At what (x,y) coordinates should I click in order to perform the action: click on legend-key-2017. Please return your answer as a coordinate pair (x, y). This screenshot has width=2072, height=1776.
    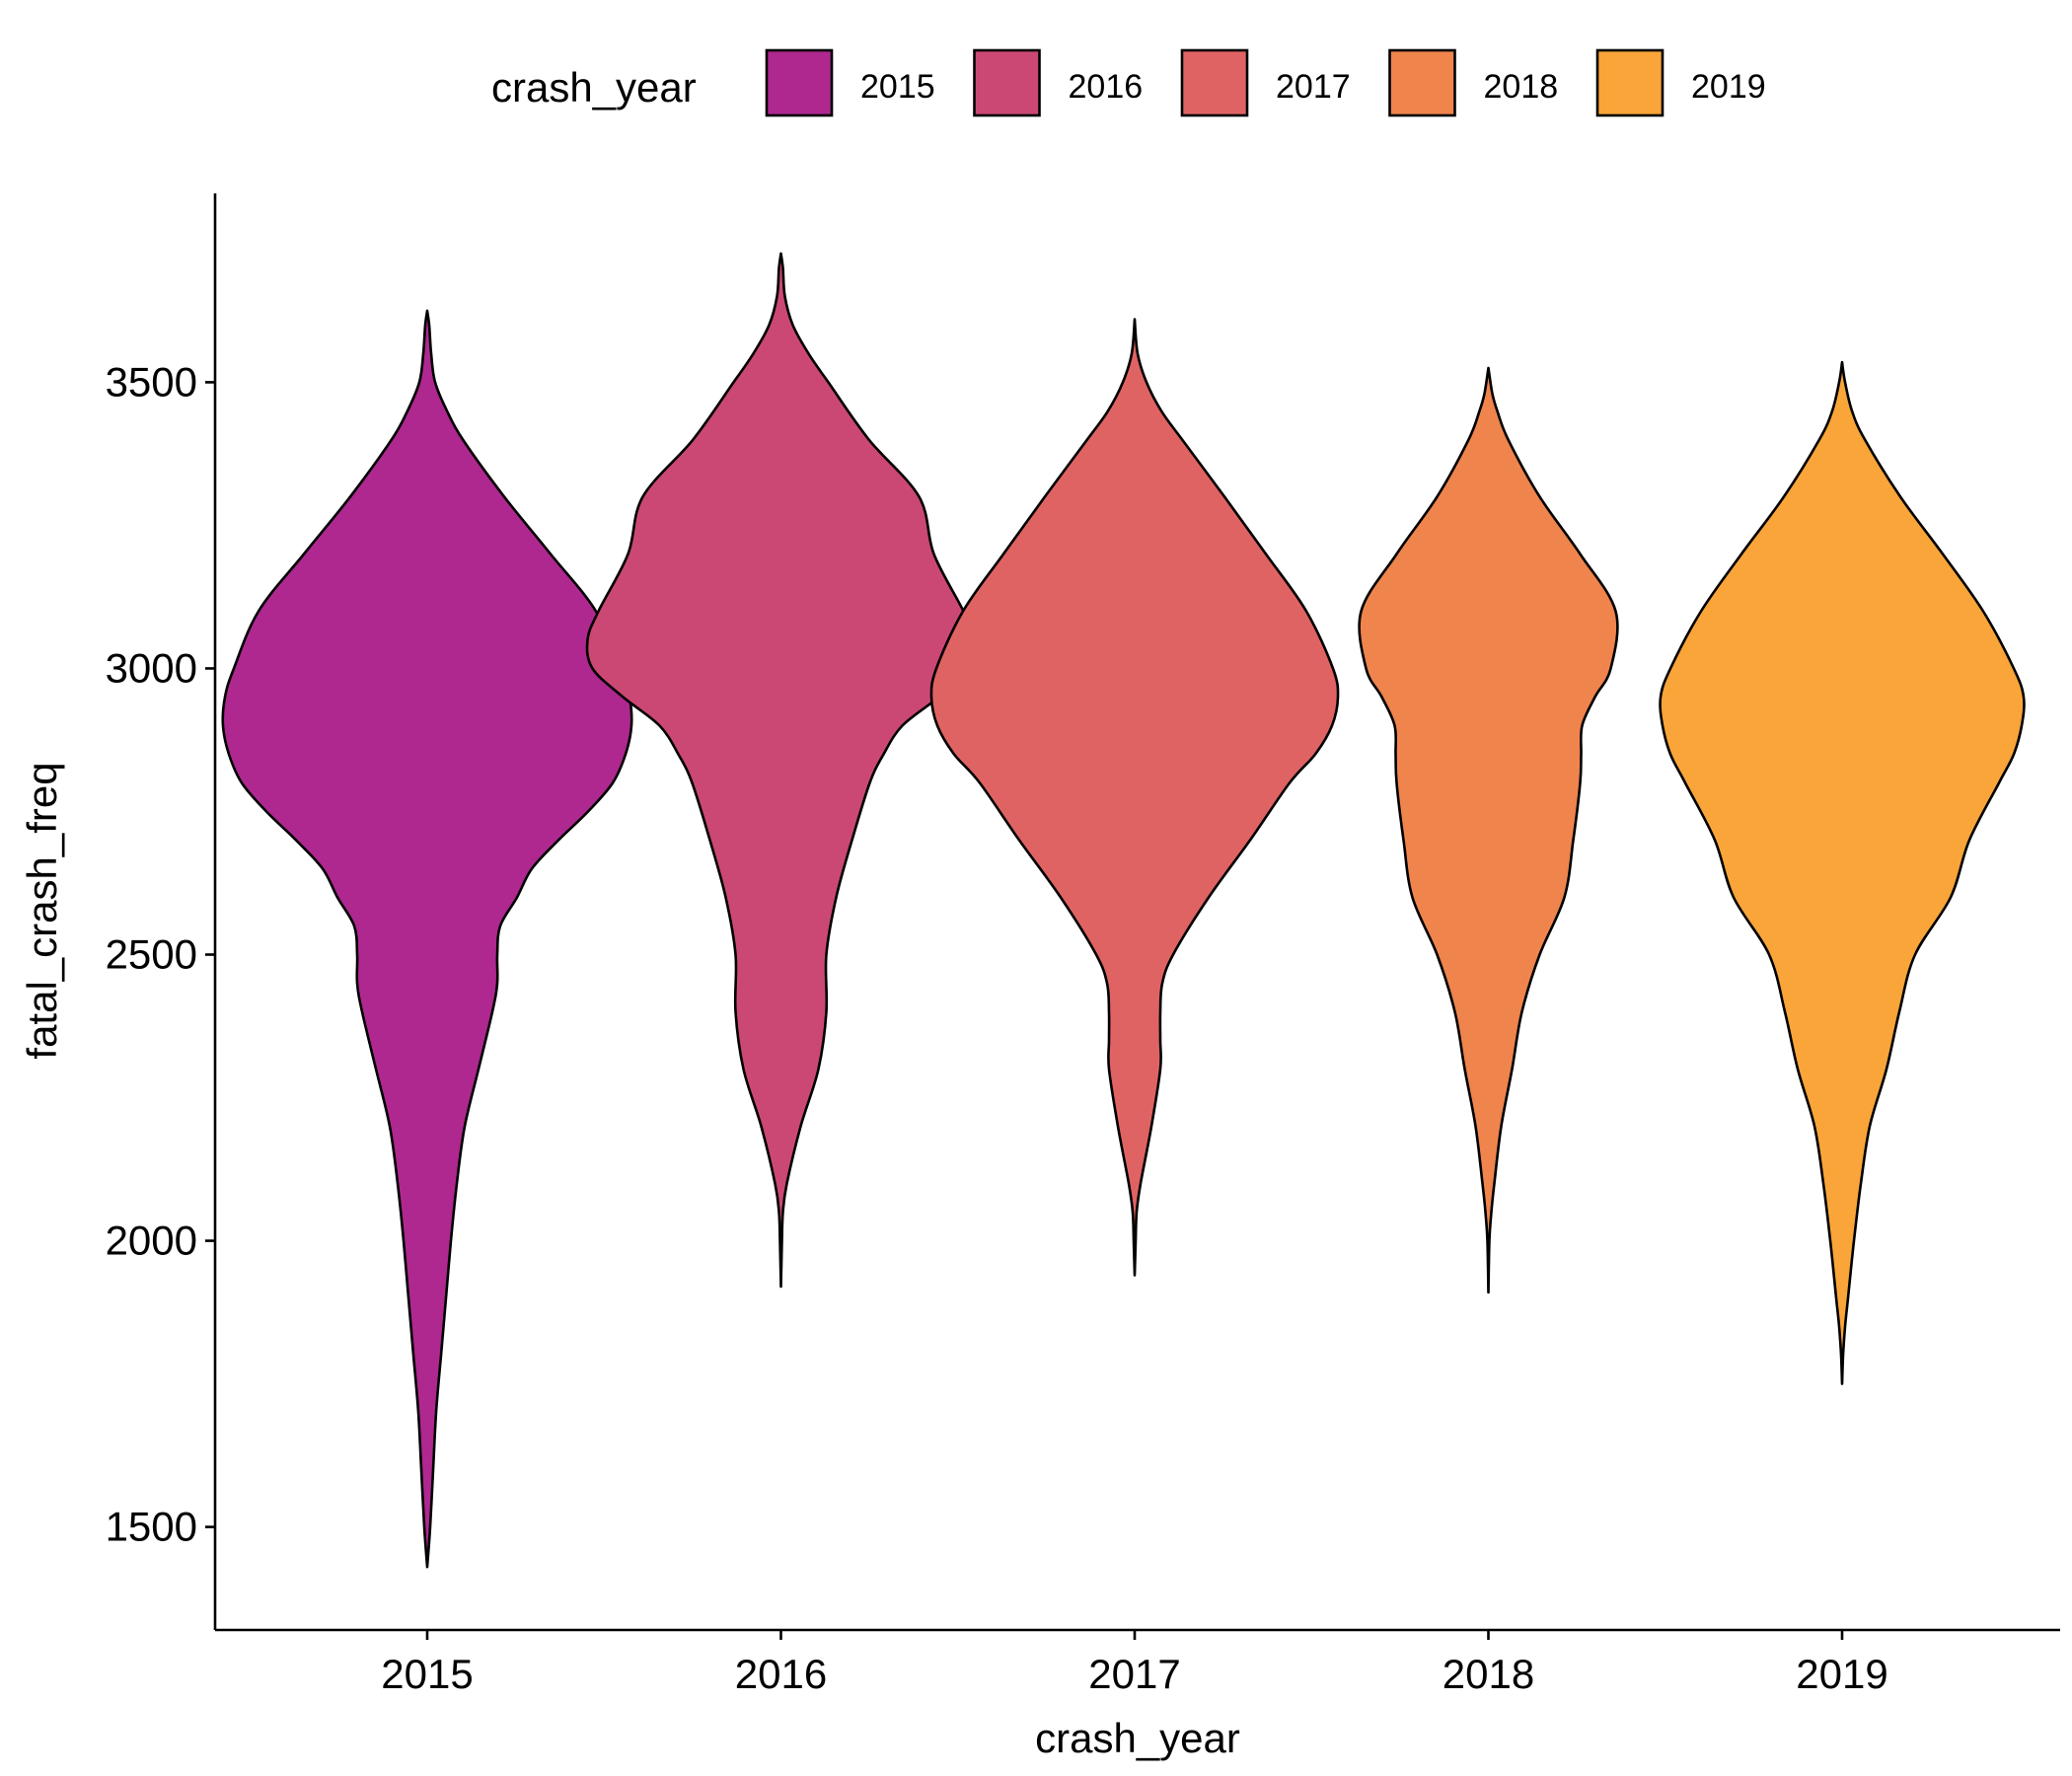
    Looking at the image, I should click on (1215, 83).